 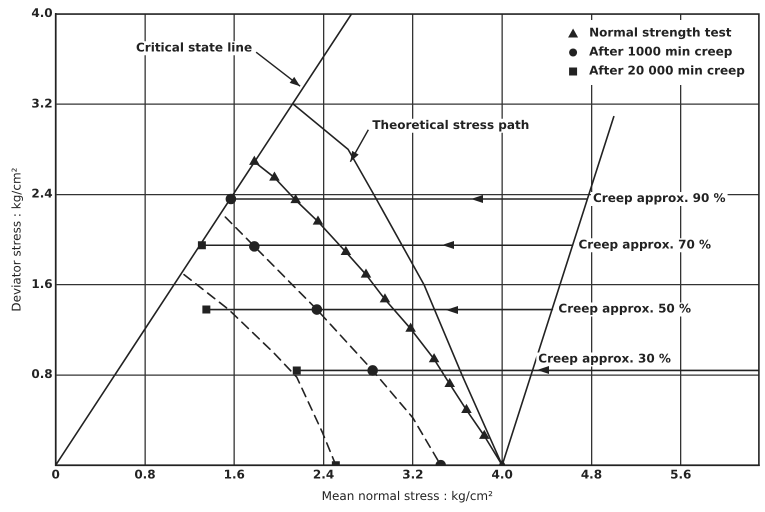 I want to click on x-tick-label: 1.6, so click(x=234, y=475).